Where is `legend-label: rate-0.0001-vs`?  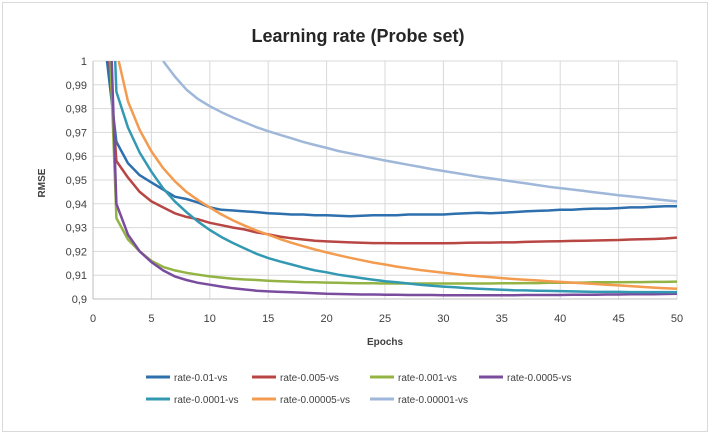 legend-label: rate-0.0001-vs is located at coordinates (206, 400).